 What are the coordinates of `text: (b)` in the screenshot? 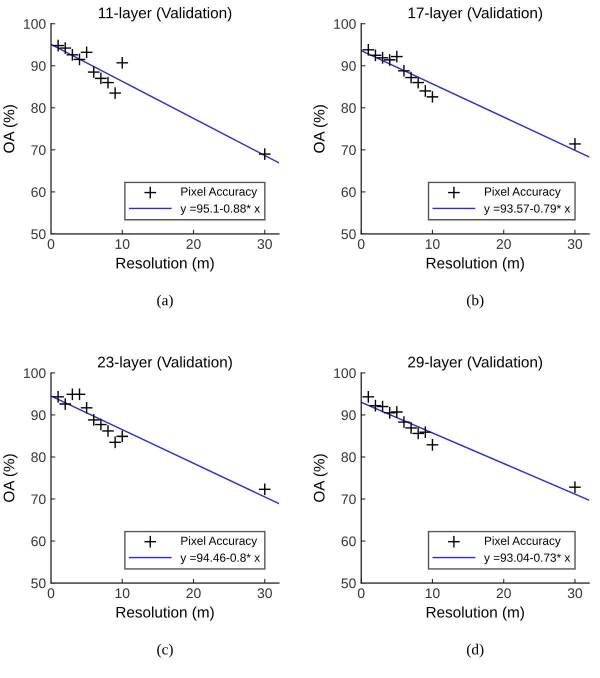 It's located at (475, 301).